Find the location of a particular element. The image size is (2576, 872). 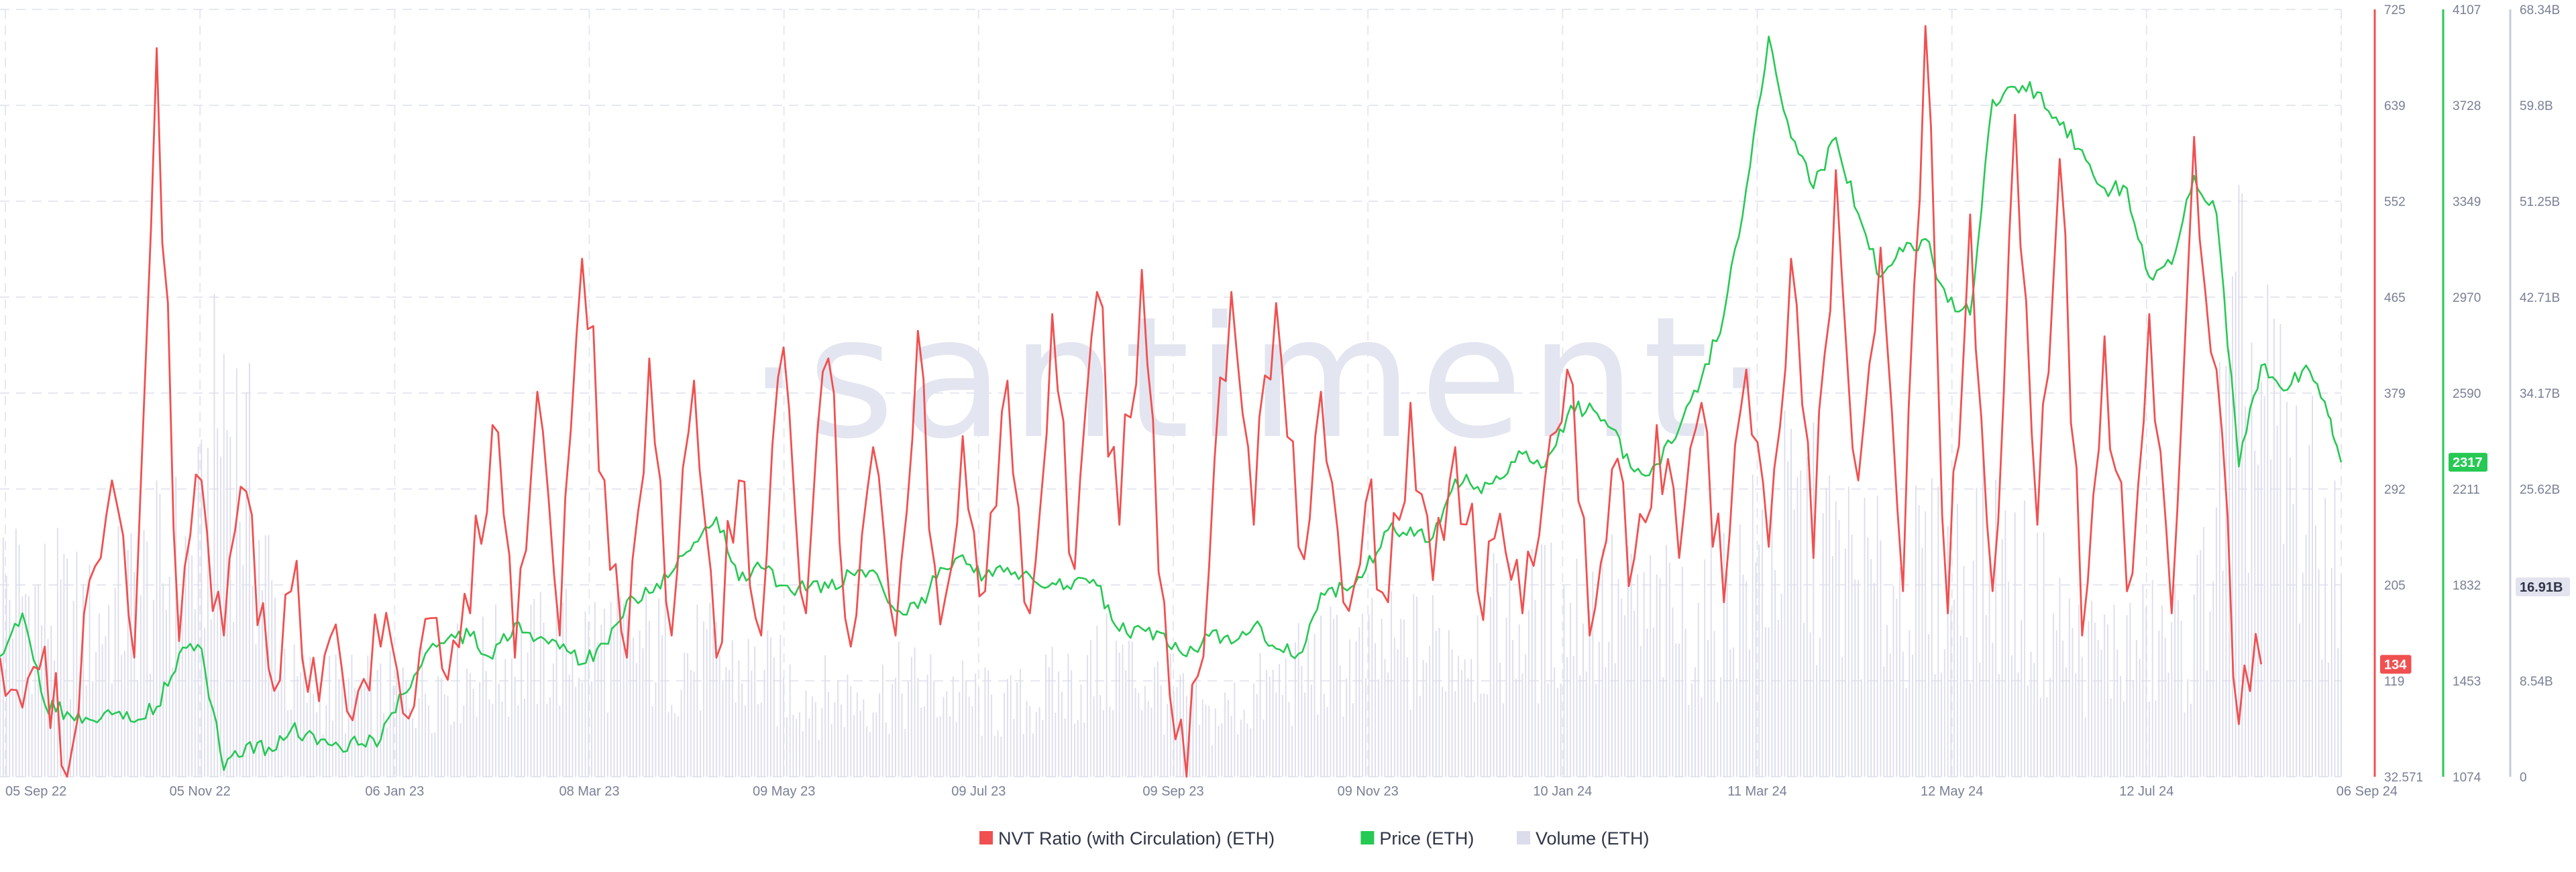

price-tick-label: 3349 is located at coordinates (2467, 202).